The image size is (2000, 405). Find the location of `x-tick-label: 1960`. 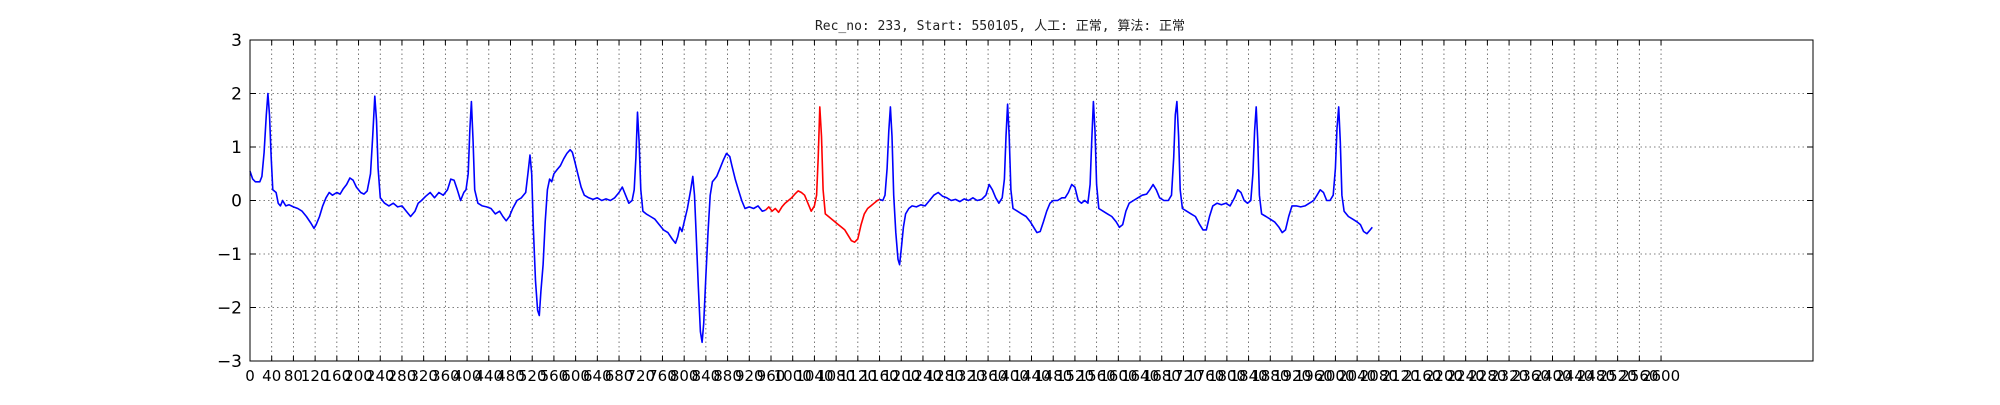

x-tick-label: 1960 is located at coordinates (1314, 376).